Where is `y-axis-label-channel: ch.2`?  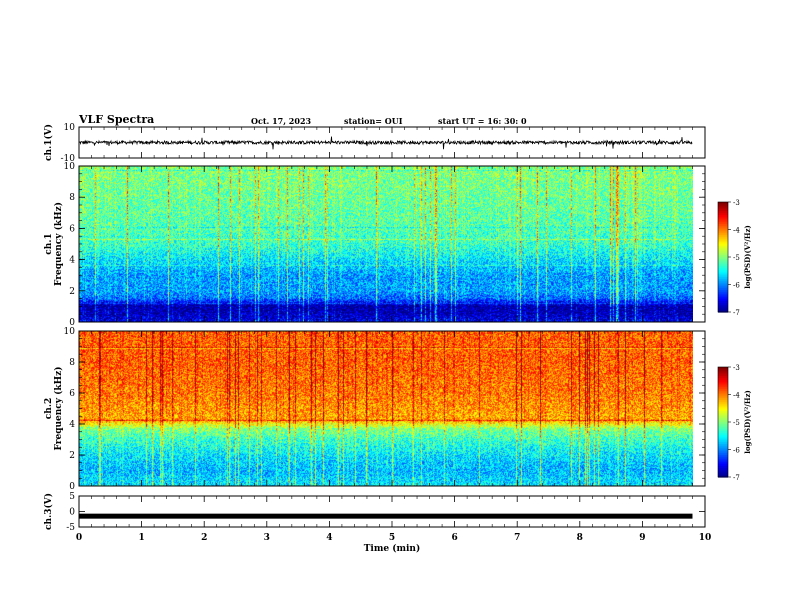
y-axis-label-channel: ch.2 is located at coordinates (49, 408).